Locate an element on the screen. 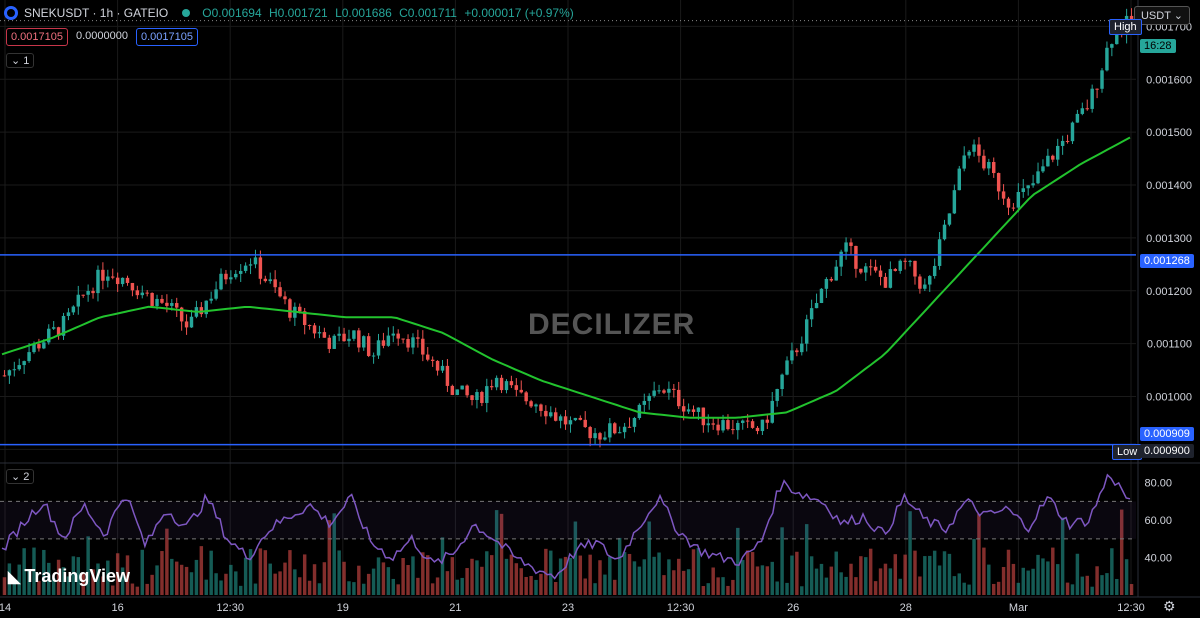 This screenshot has width=1200, height=618. x-tick-label: 19 is located at coordinates (343, 608).